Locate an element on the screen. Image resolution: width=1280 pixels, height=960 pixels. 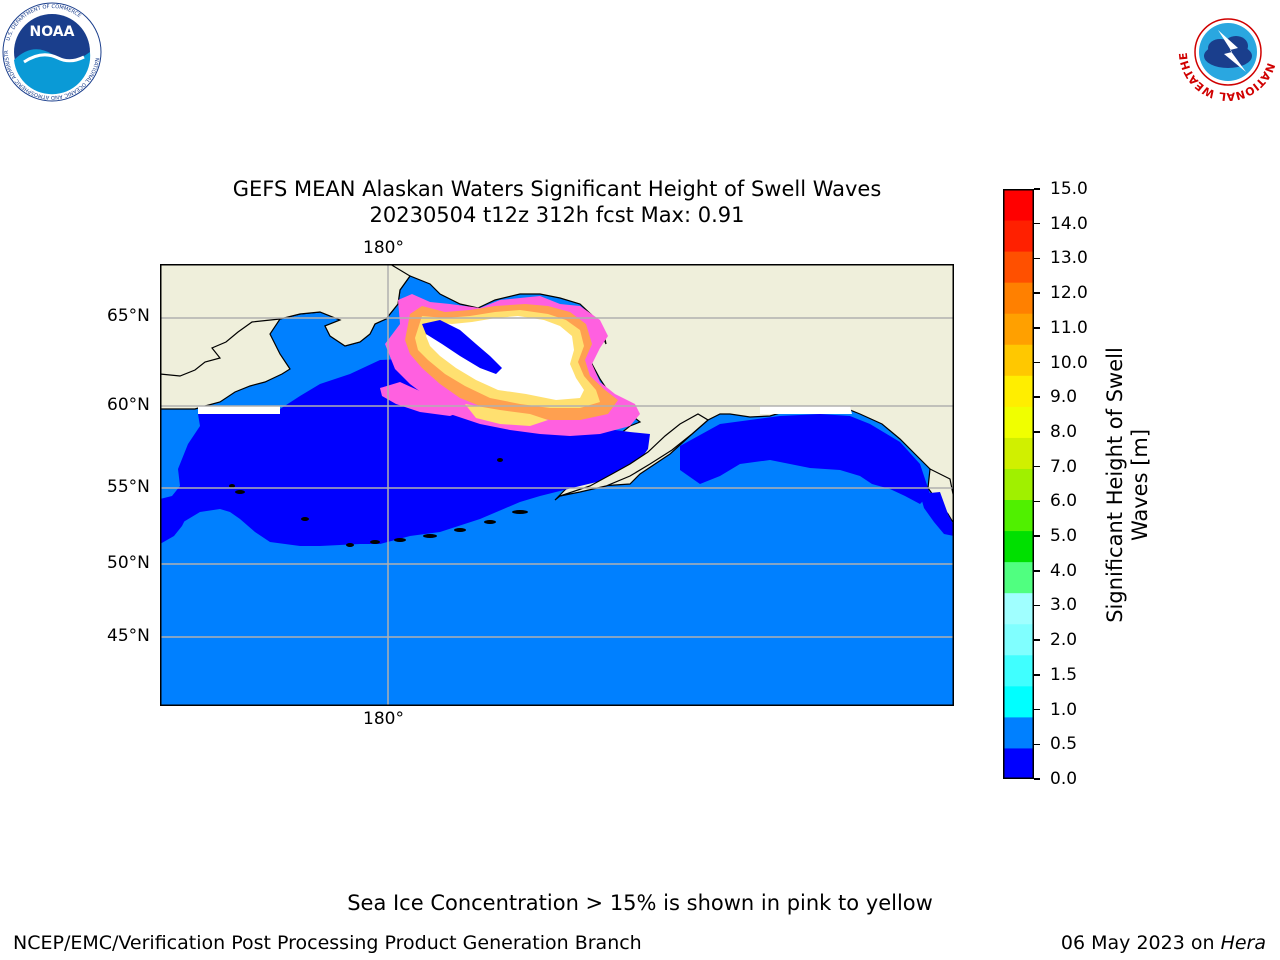
colorbar-tick-label: 7.0 is located at coordinates (1064, 466).